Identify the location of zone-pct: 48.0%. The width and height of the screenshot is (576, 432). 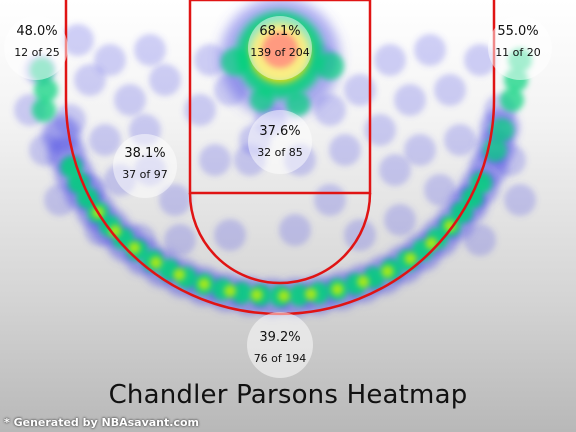
(37, 31).